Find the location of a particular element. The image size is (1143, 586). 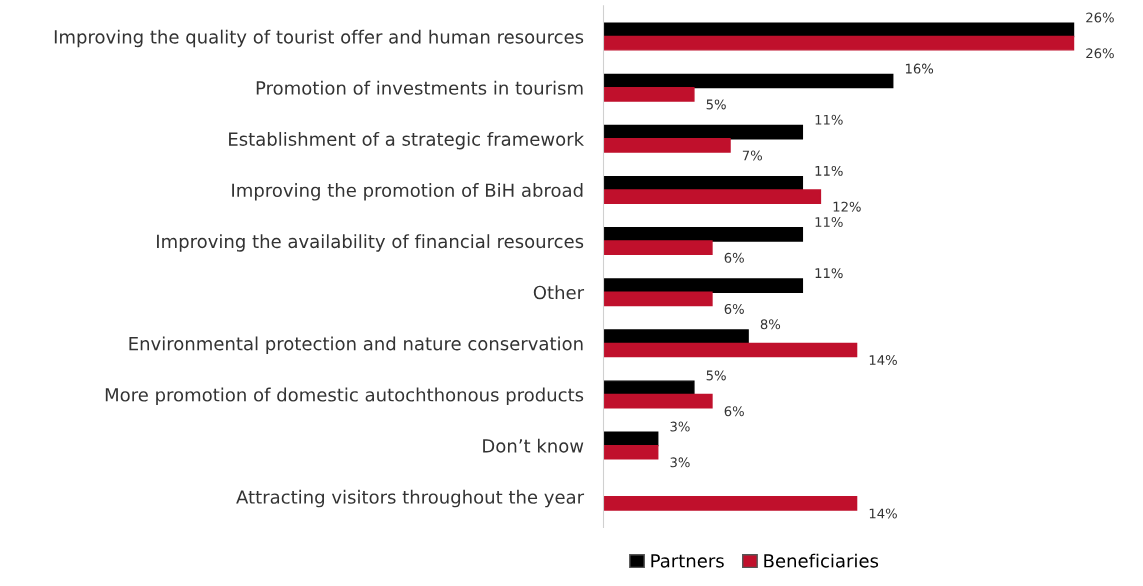

y-tick-label: Attracting visitors throughout the year is located at coordinates (410, 498).